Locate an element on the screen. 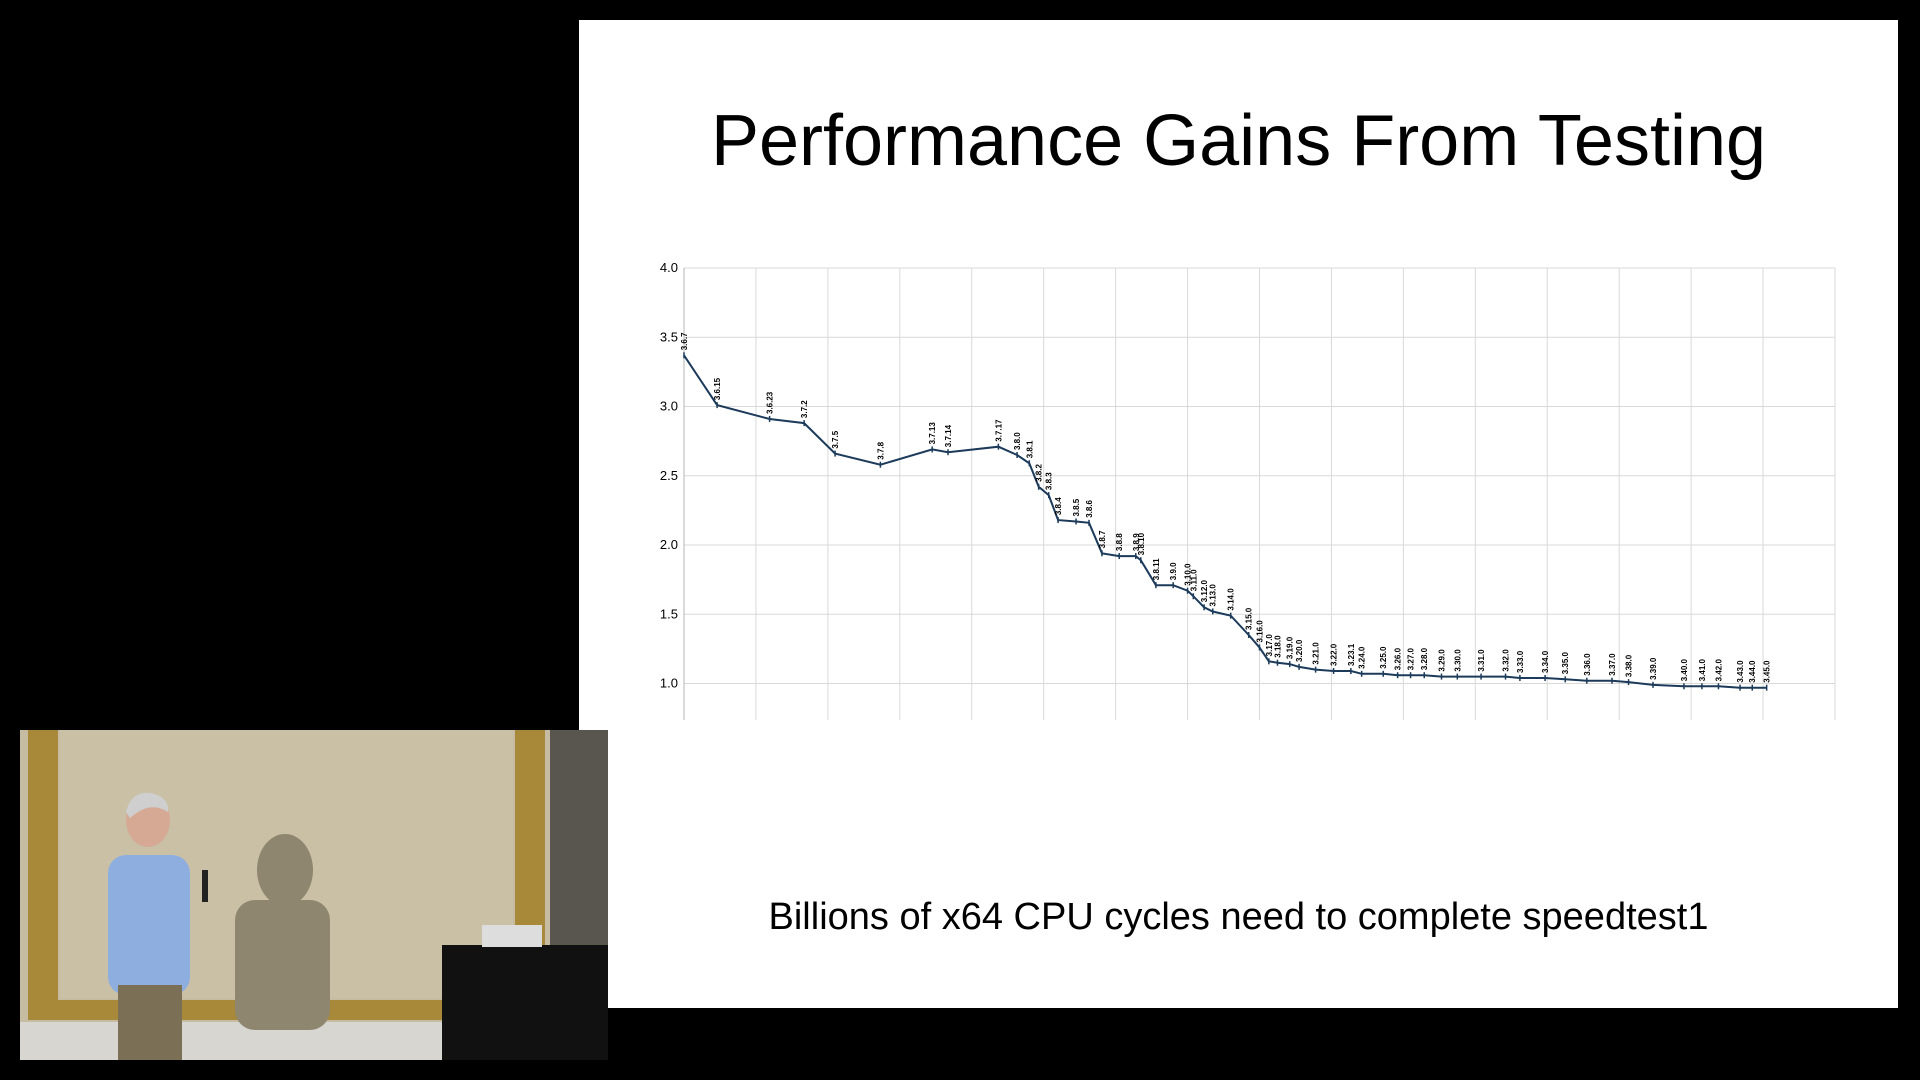  data-label: 3.17.0 is located at coordinates (1269, 645).